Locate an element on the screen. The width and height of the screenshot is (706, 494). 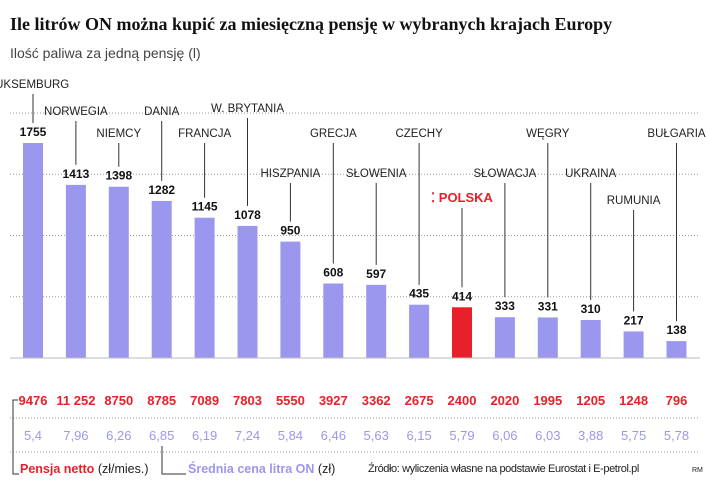
price-value: 6,03 is located at coordinates (547, 435).